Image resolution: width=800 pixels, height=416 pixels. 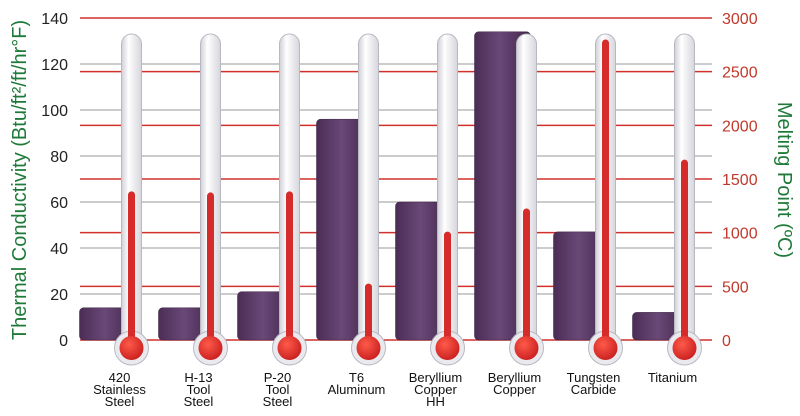 I want to click on y-tick-left: 140, so click(x=54, y=19).